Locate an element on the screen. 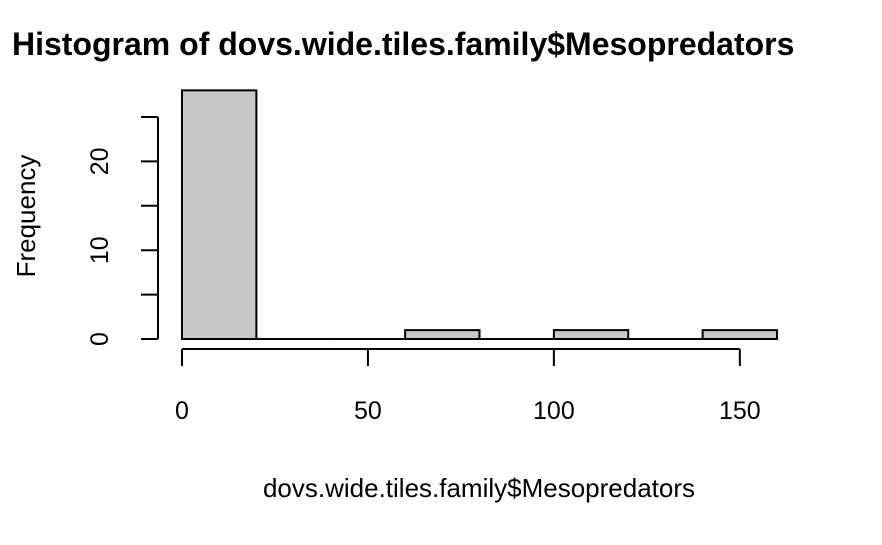 The height and width of the screenshot is (545, 882). y-axis-label: Frequency is located at coordinates (26, 216).